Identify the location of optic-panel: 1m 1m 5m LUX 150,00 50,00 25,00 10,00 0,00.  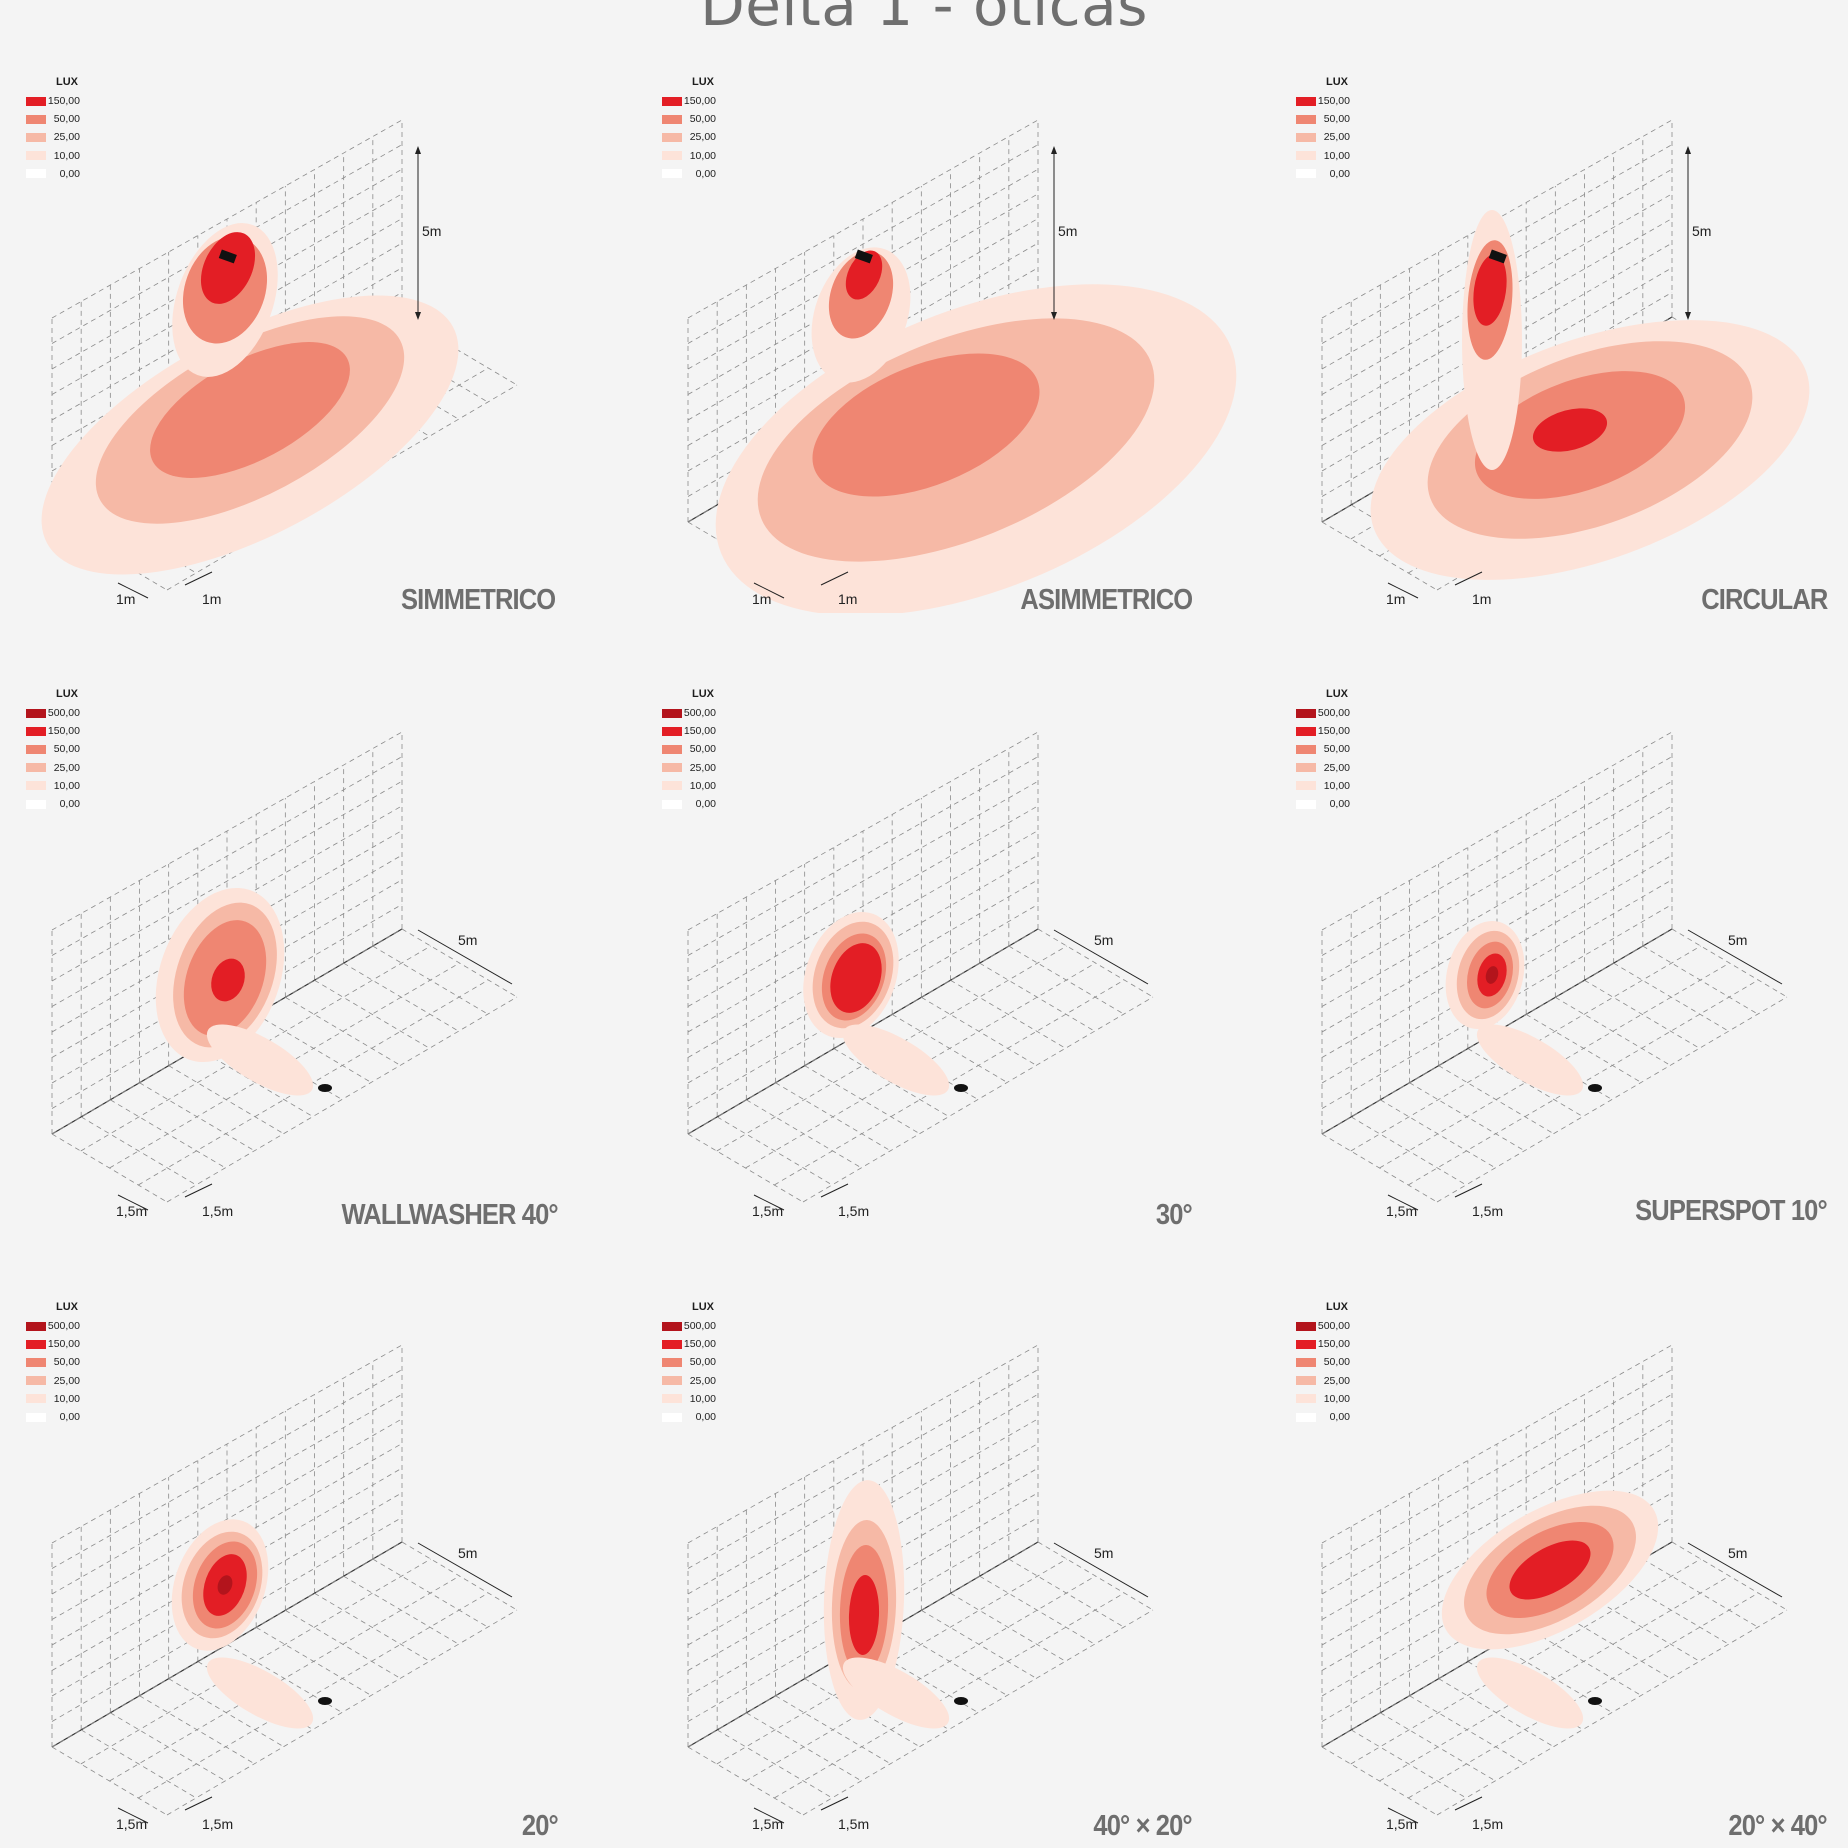
(308, 306).